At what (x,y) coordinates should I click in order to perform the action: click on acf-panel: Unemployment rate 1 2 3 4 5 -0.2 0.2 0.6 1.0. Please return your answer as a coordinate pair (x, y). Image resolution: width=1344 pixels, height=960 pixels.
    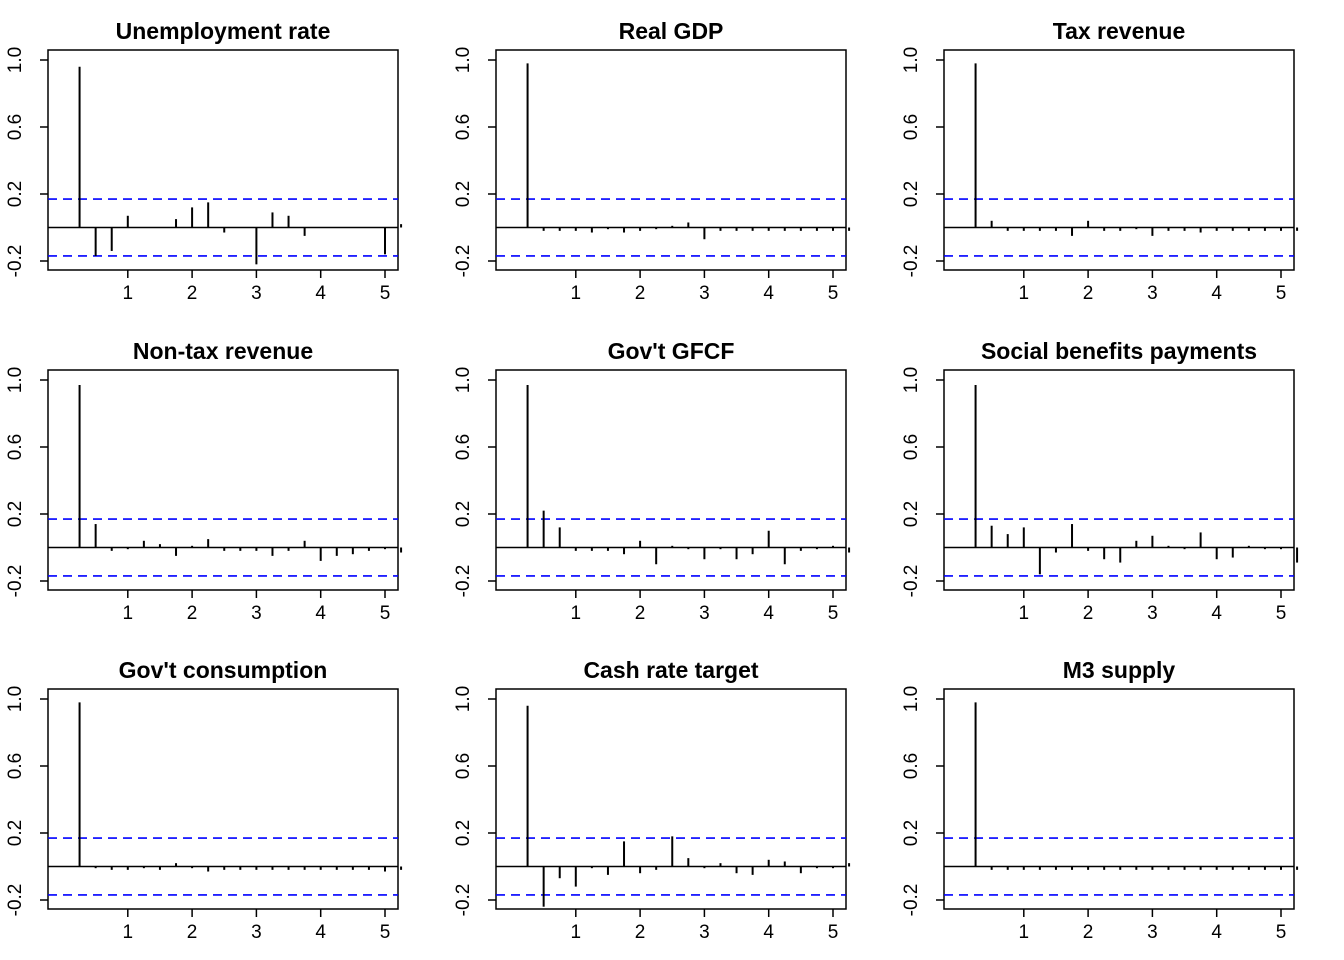
    Looking at the image, I should click on (204, 161).